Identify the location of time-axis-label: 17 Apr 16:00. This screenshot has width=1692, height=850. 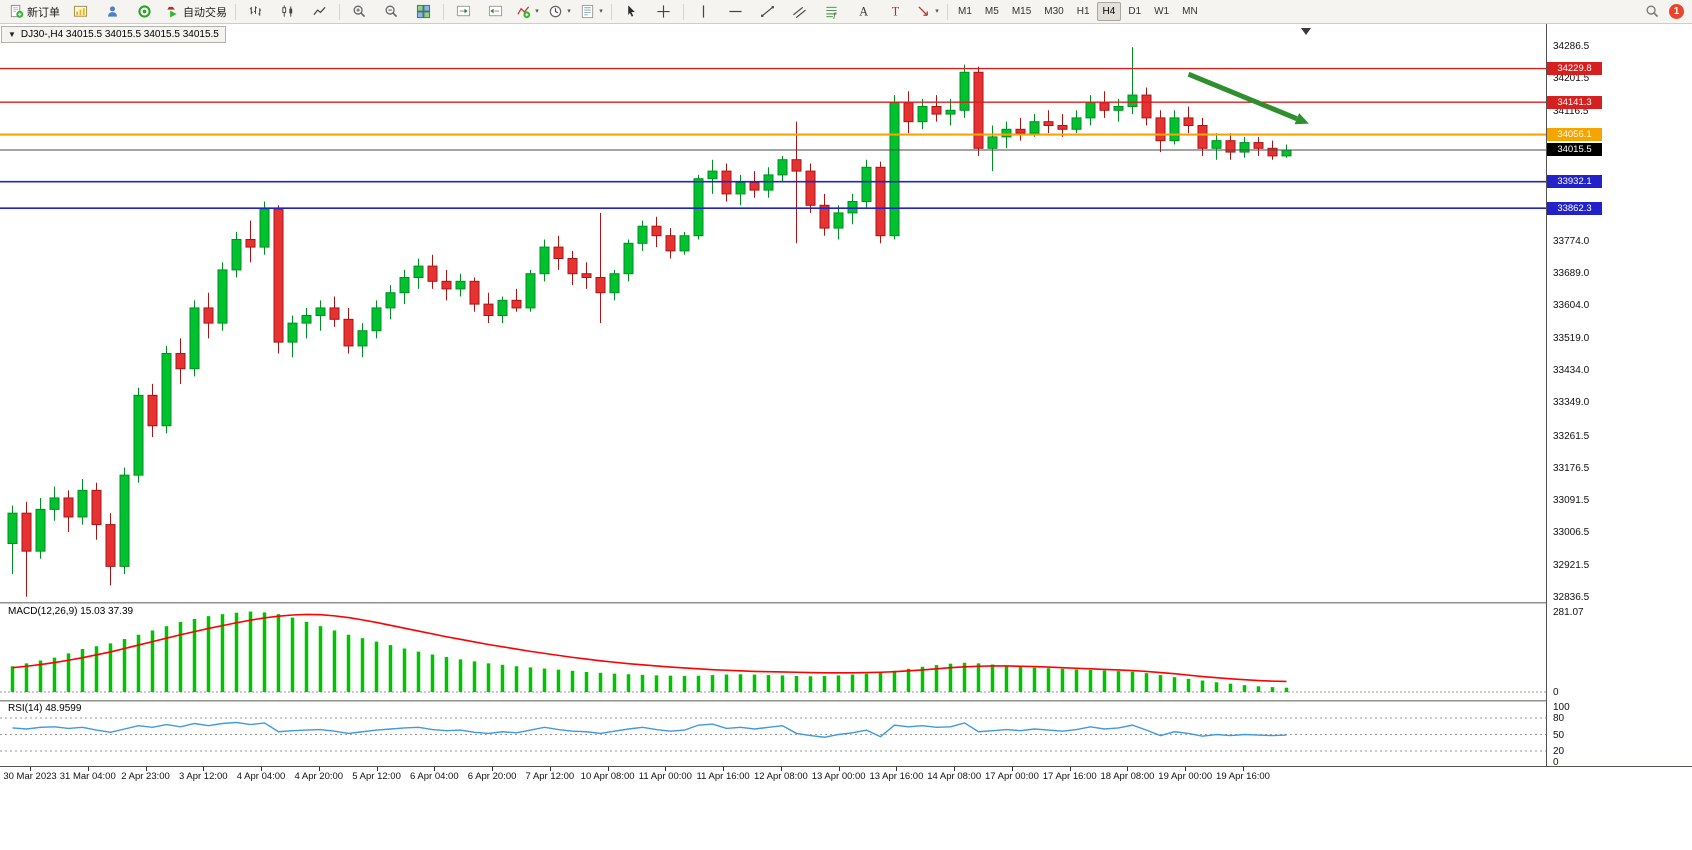
(1069, 776).